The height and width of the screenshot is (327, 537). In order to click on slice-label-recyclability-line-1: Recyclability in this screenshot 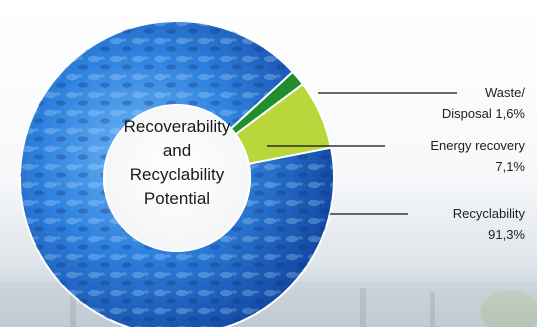, I will do `click(489, 213)`.